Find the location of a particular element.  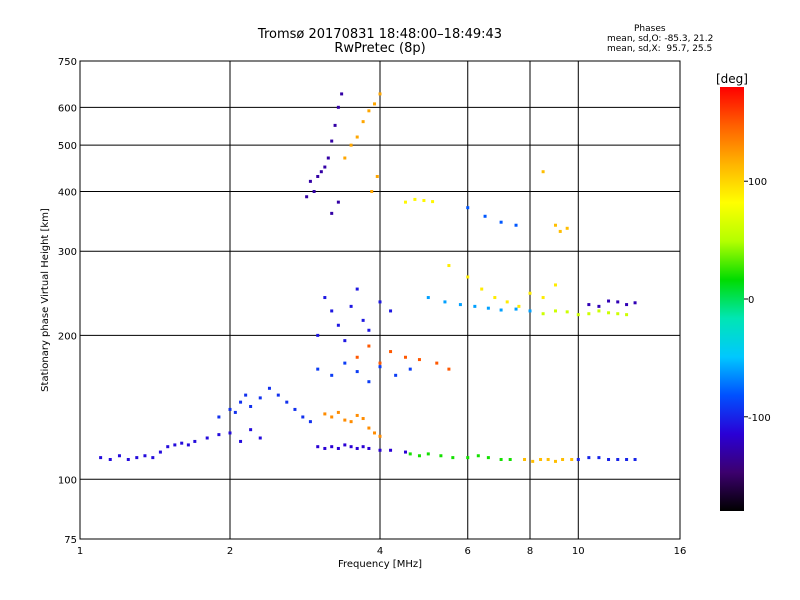

x-tick-label: 4 is located at coordinates (380, 551).